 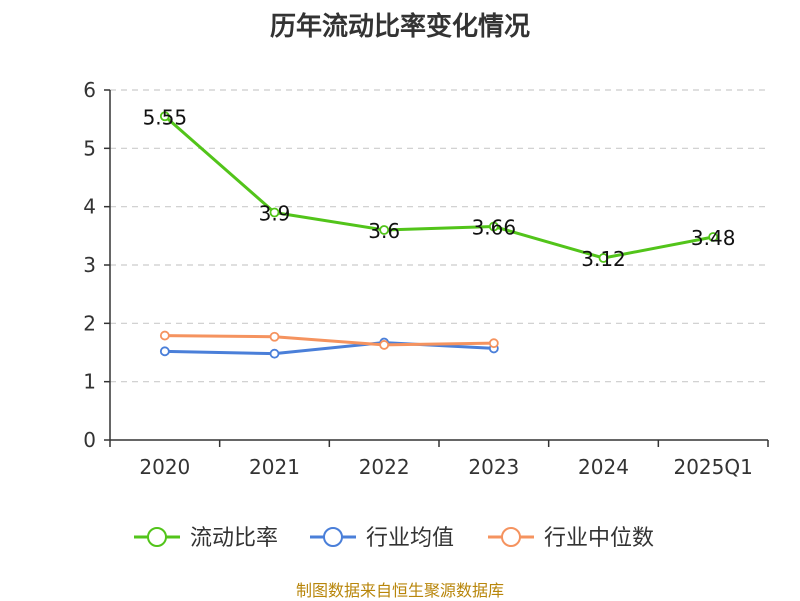 What do you see at coordinates (599, 538) in the screenshot?
I see `legend-label: 行业中位数` at bounding box center [599, 538].